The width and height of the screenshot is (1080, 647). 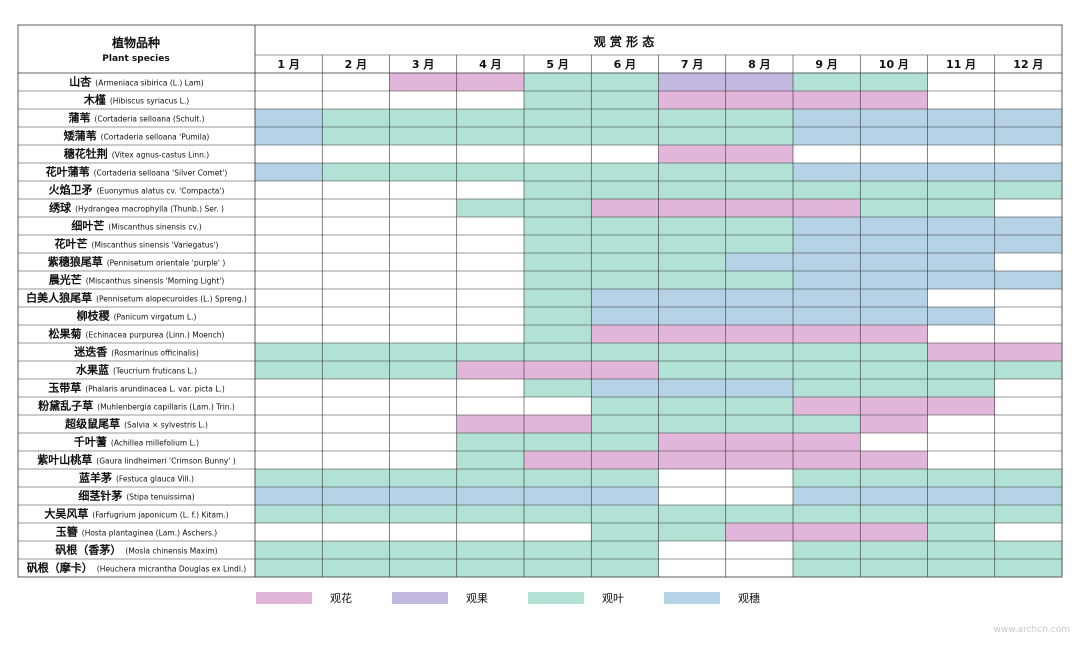 What do you see at coordinates (356, 172) in the screenshot?
I see `cell-r5-m2` at bounding box center [356, 172].